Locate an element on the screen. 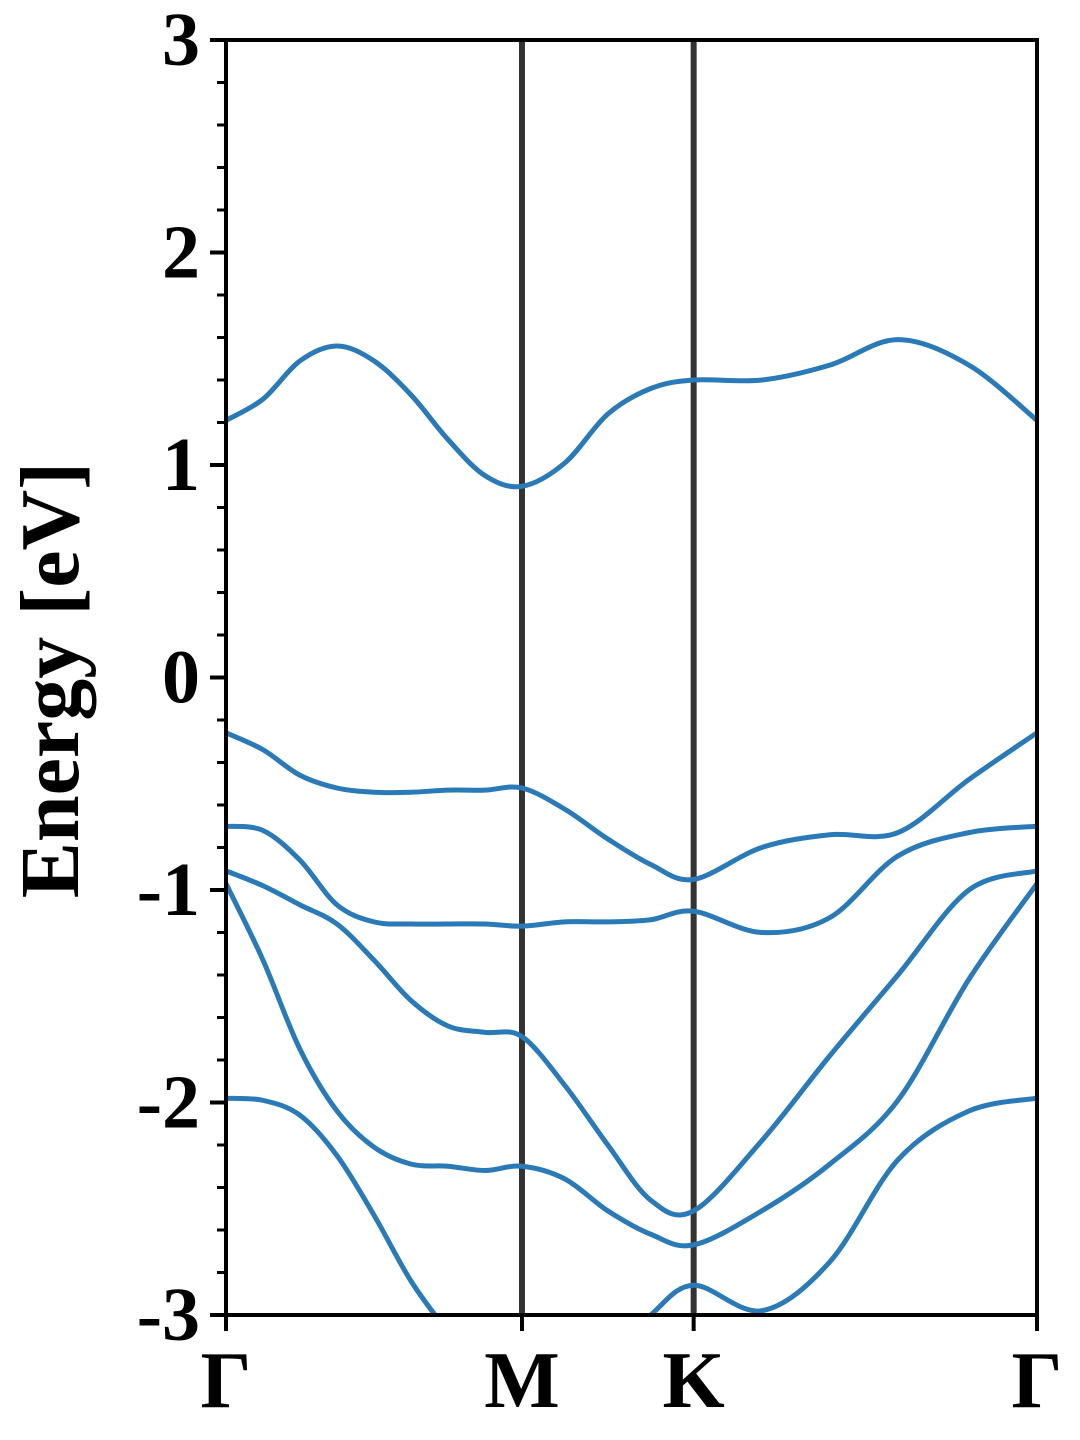  y-tick-label: 0 is located at coordinates (181, 678).